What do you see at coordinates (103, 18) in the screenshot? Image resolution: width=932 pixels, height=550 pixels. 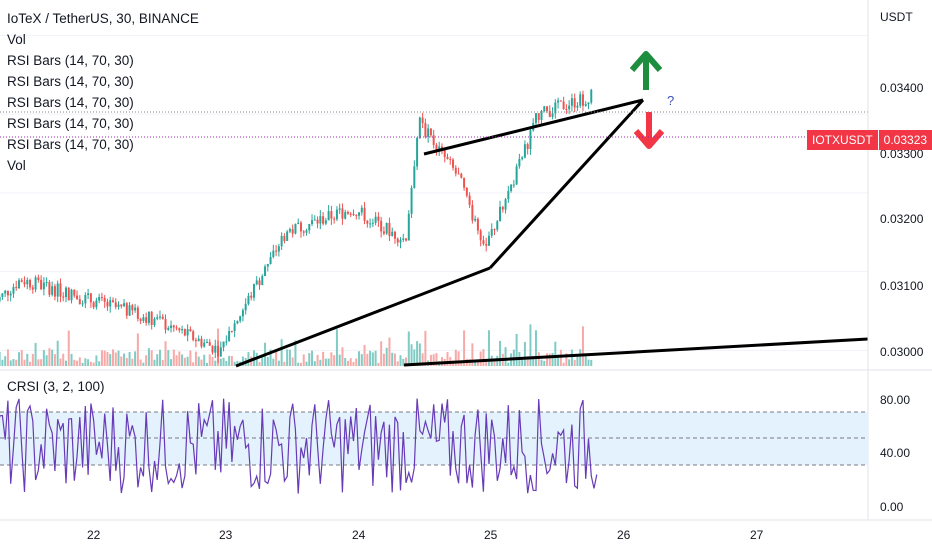 I see `symbol-title: IoTeX / TetherUS, 30, BINANCE` at bounding box center [103, 18].